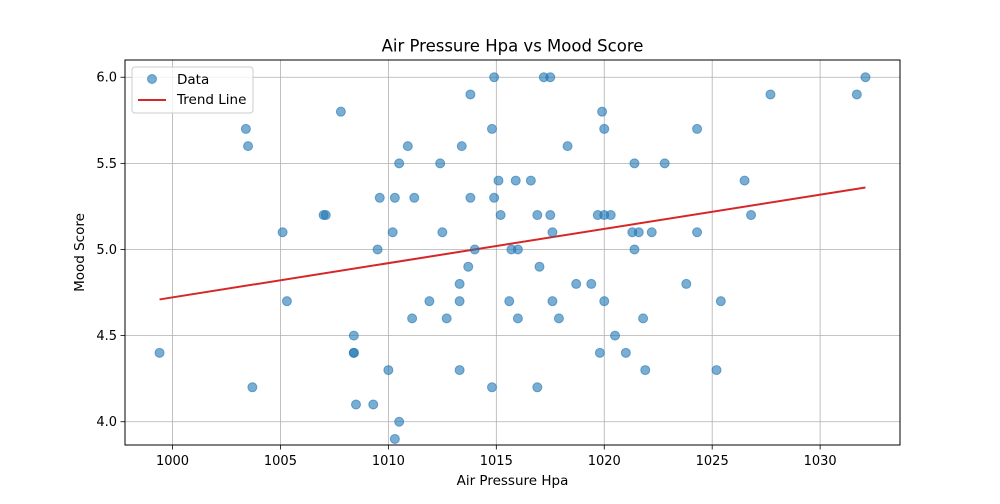 This screenshot has width=1000, height=504. Describe the element at coordinates (193, 80) in the screenshot. I see `legend-data-label: Data` at that location.